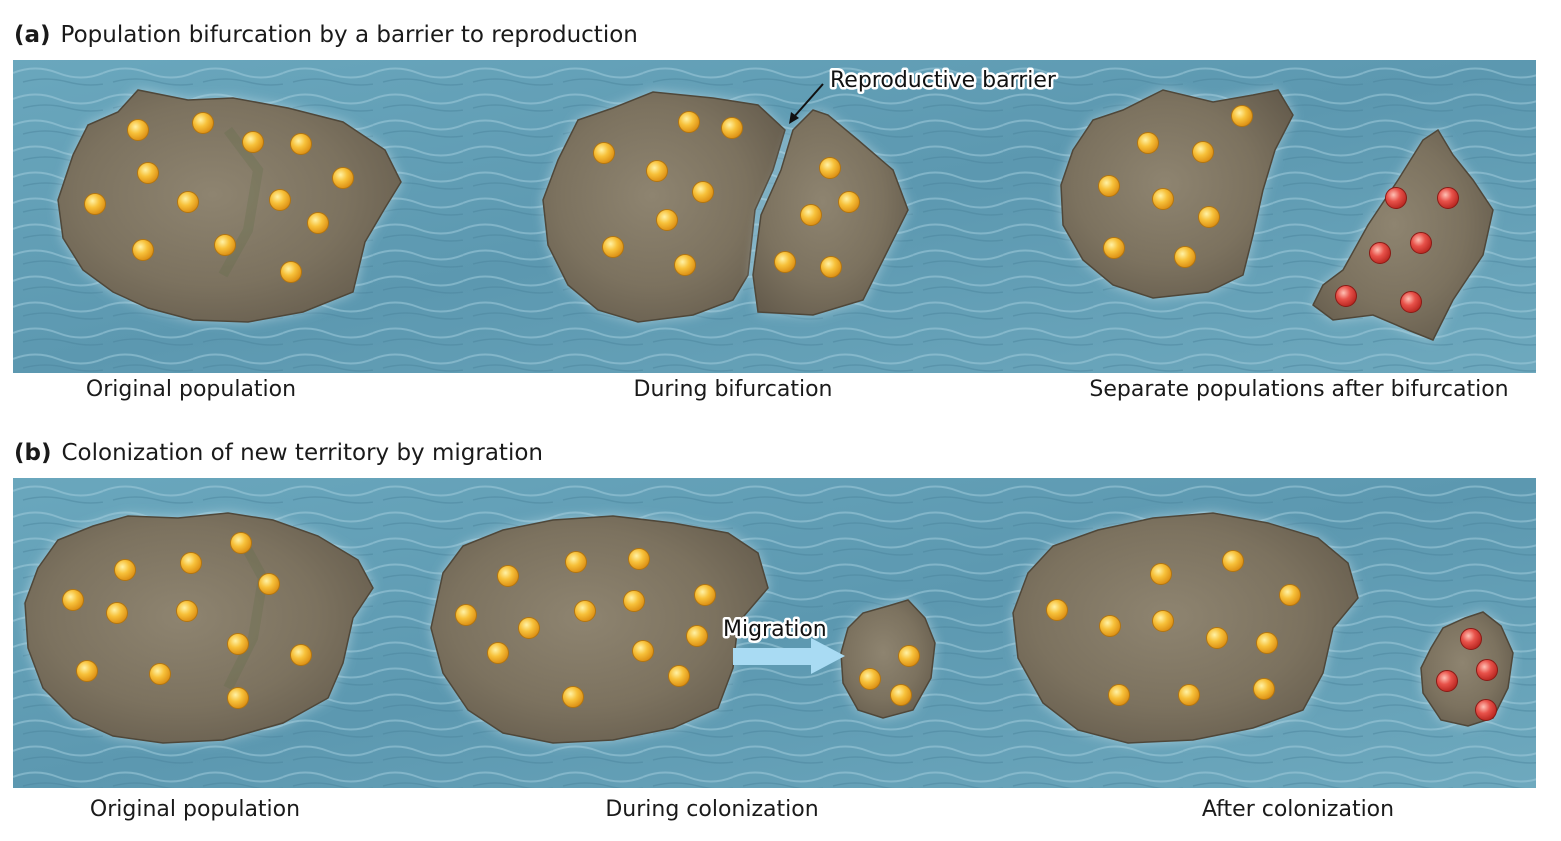 This screenshot has height=841, width=1561. Describe the element at coordinates (943, 80) in the screenshot. I see `reproductive-barrier-label: Reproductive barrier` at that location.